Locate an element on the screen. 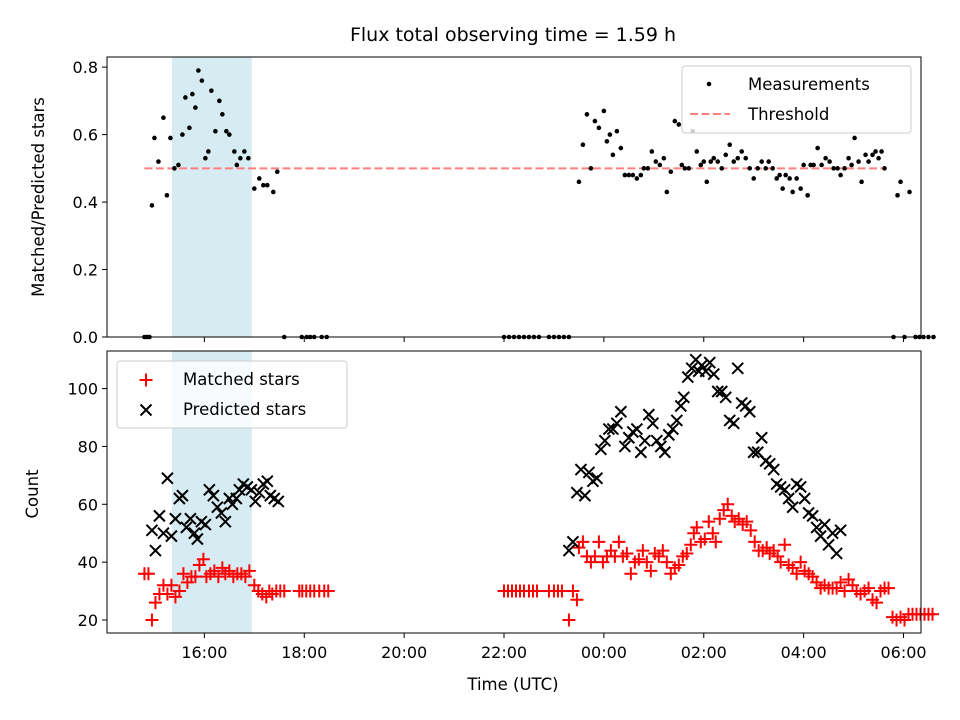  bottom-y-axis-label: Count is located at coordinates (32, 494).